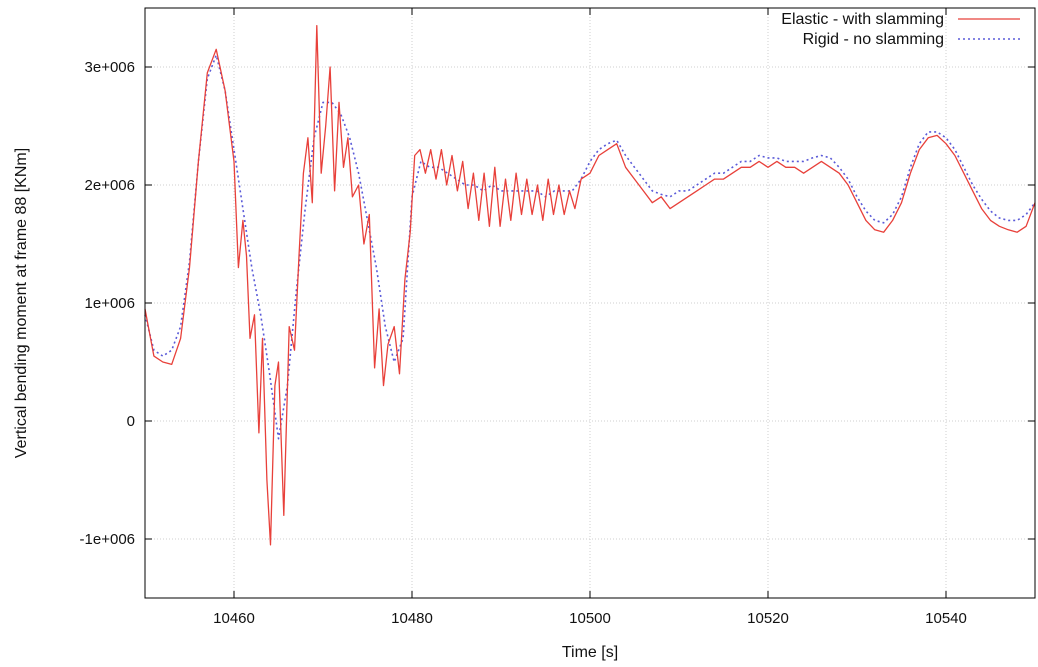  I want to click on y-tick-label: -1e+006, so click(107, 539).